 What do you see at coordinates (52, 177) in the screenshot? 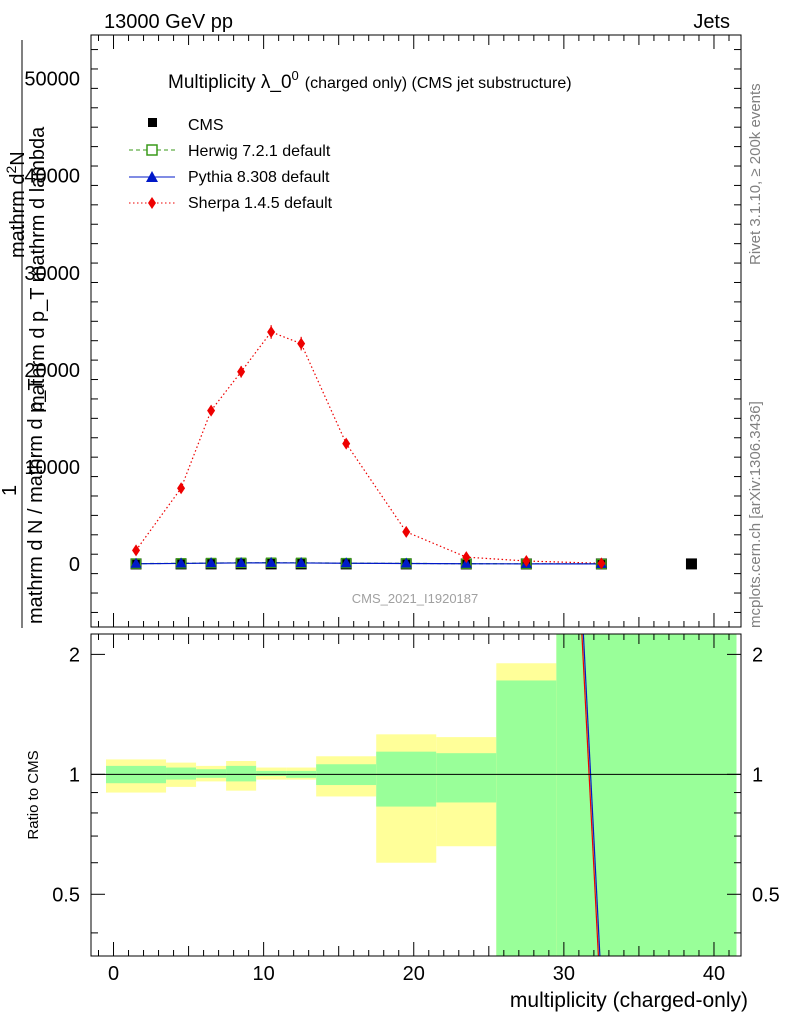
I see `main-ytick-label: 40000` at bounding box center [52, 177].